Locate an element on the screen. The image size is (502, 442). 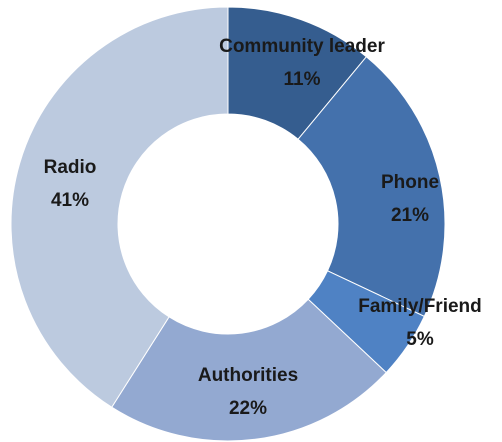
slice-label-radio: Radio is located at coordinates (70, 167).